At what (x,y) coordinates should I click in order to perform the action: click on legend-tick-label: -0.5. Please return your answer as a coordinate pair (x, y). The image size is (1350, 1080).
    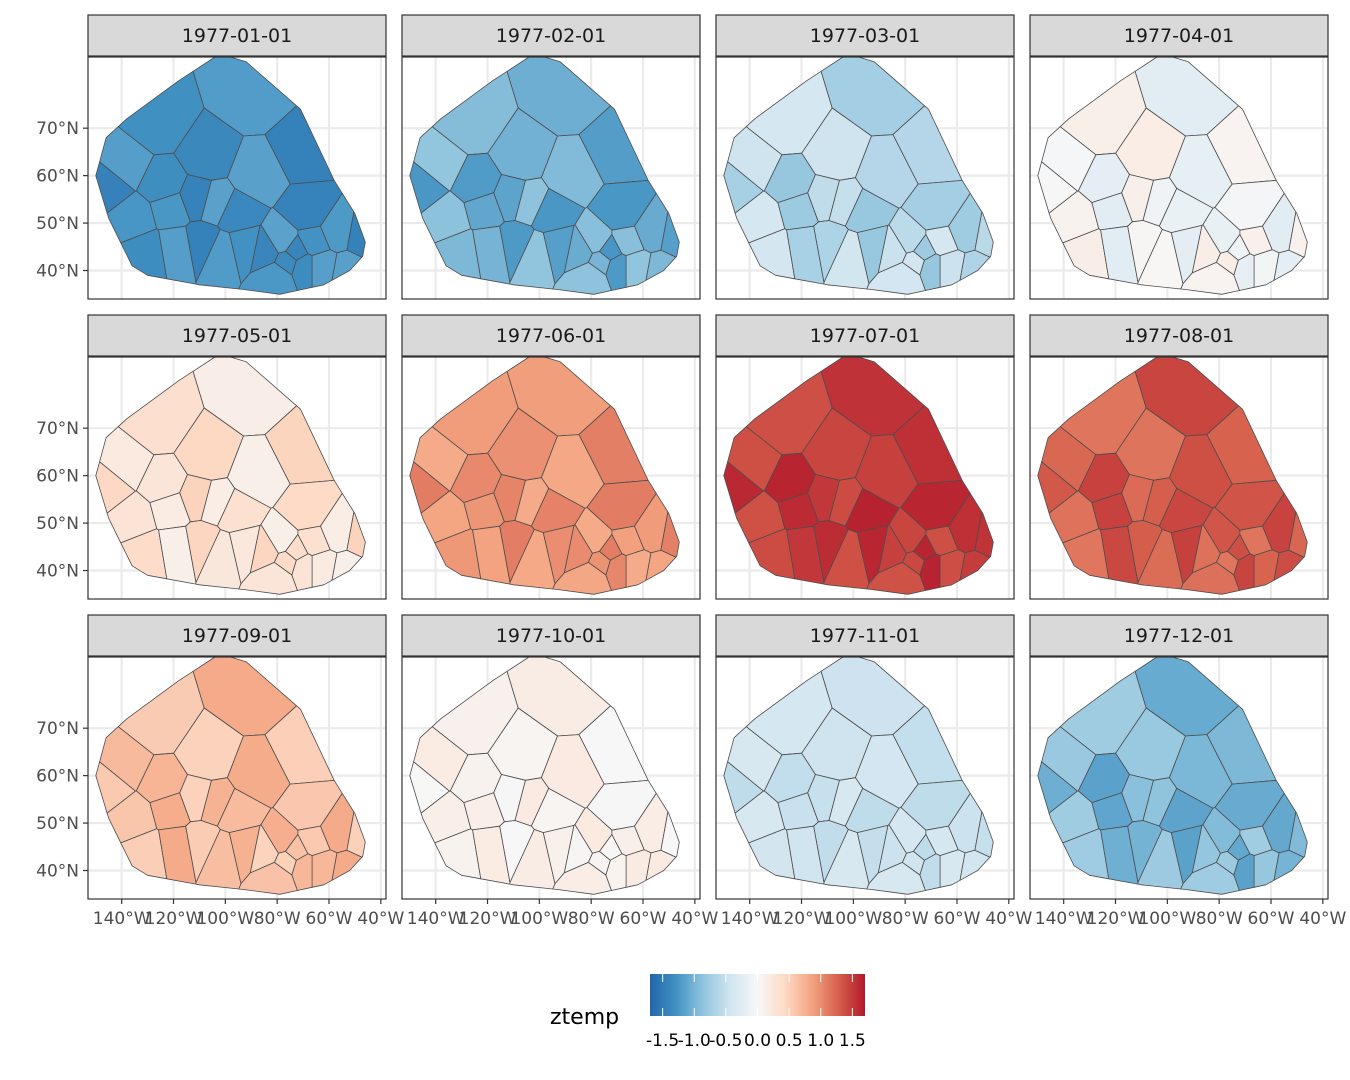
    Looking at the image, I should click on (725, 1041).